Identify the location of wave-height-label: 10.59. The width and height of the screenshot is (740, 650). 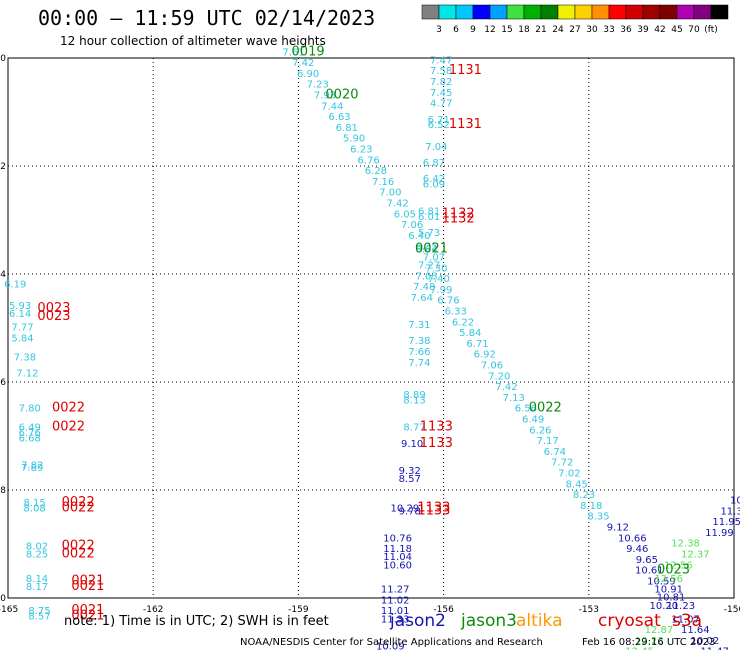
(661, 582).